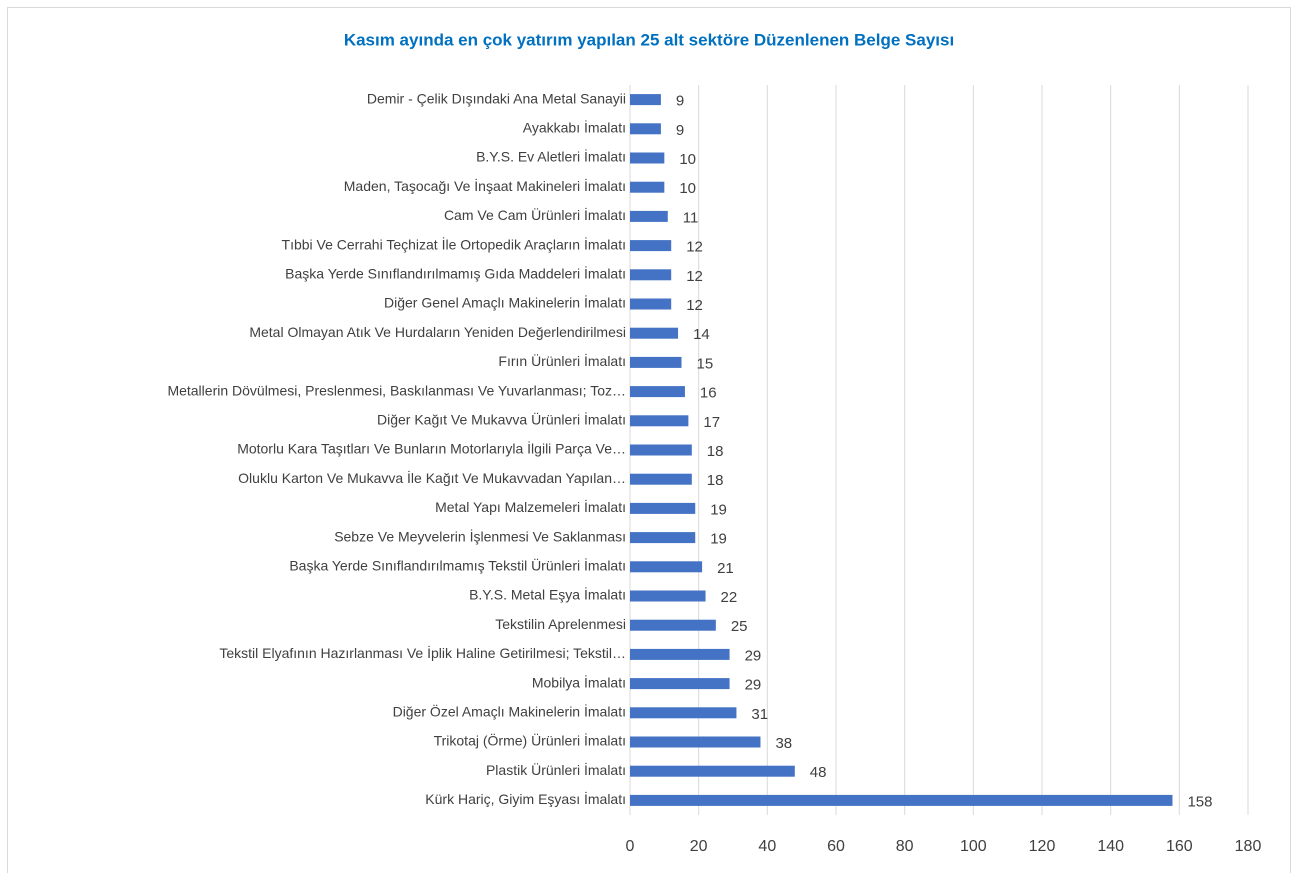 This screenshot has width=1298, height=873. Describe the element at coordinates (509, 711) in the screenshot. I see `y-tick-label: Diğer Özel Amaçlı Makinelerin İmalatı` at that location.